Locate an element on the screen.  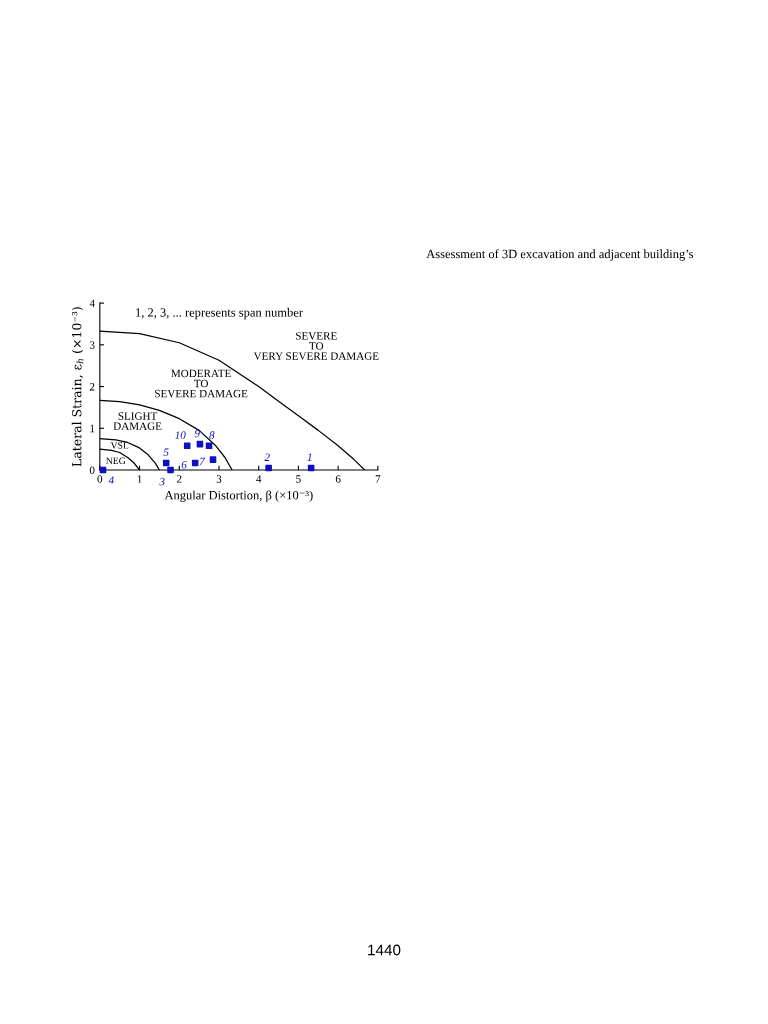
x-tick-label: 7 is located at coordinates (378, 479).